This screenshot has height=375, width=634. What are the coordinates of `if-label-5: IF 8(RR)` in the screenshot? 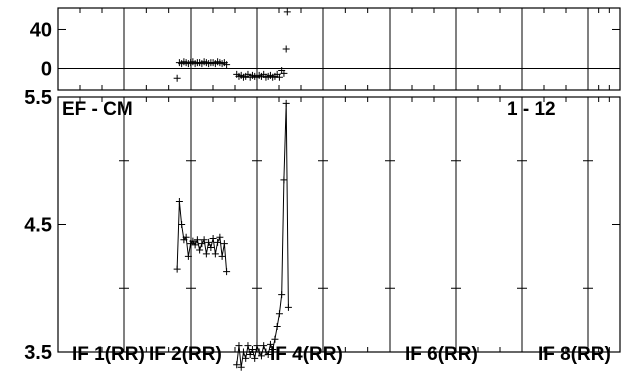 It's located at (574, 354).